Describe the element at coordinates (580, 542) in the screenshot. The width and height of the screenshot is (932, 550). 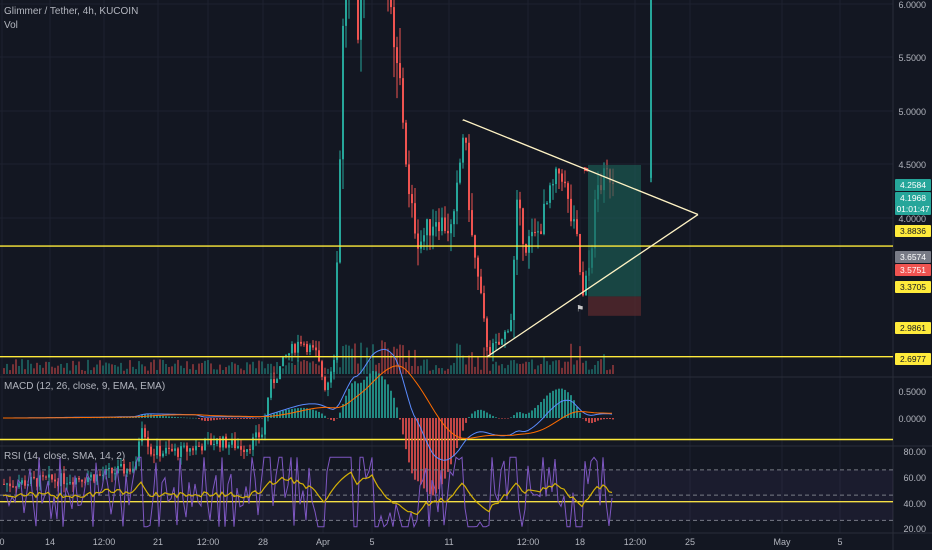
I see `time-tick-label: 18` at that location.